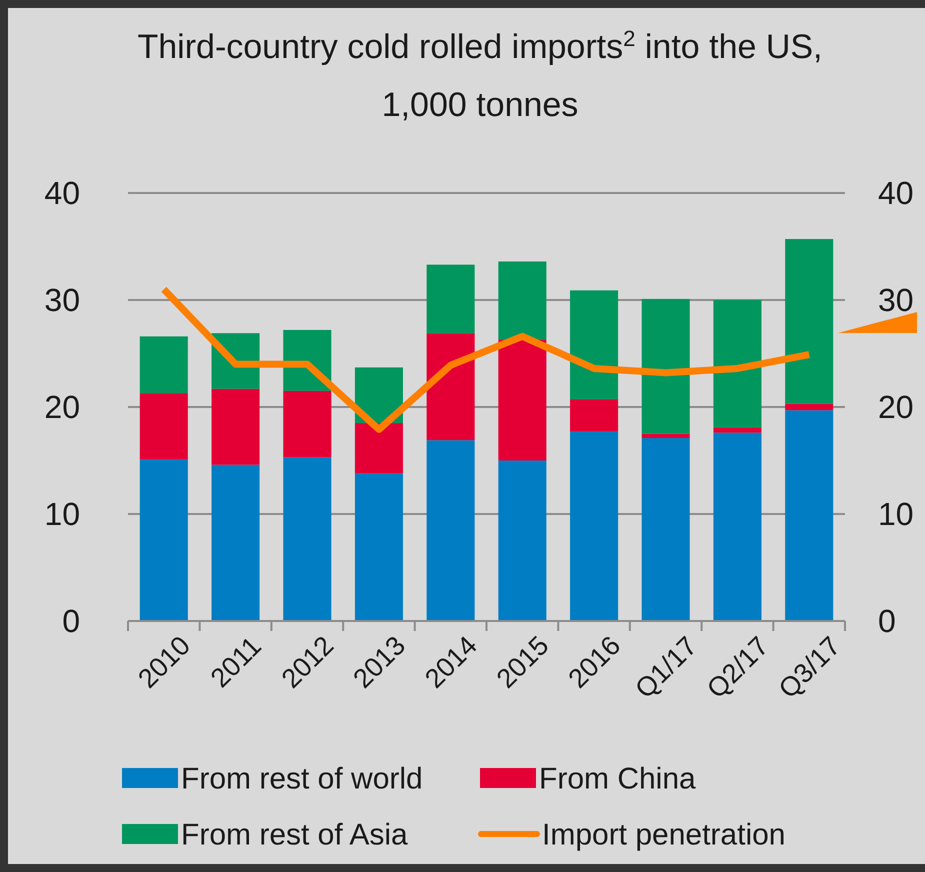 This screenshot has width=925, height=872. I want to click on y2-tick-label: 0, so click(887, 621).